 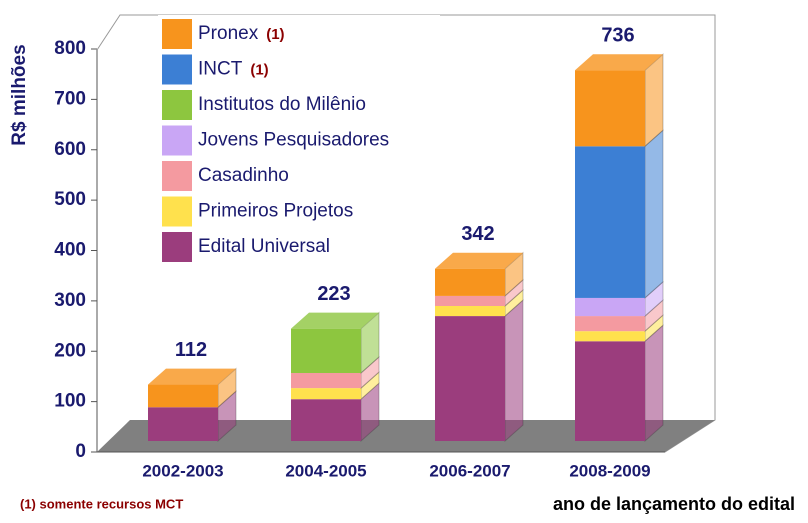 I want to click on legend-label: INCT, so click(x=220, y=69).